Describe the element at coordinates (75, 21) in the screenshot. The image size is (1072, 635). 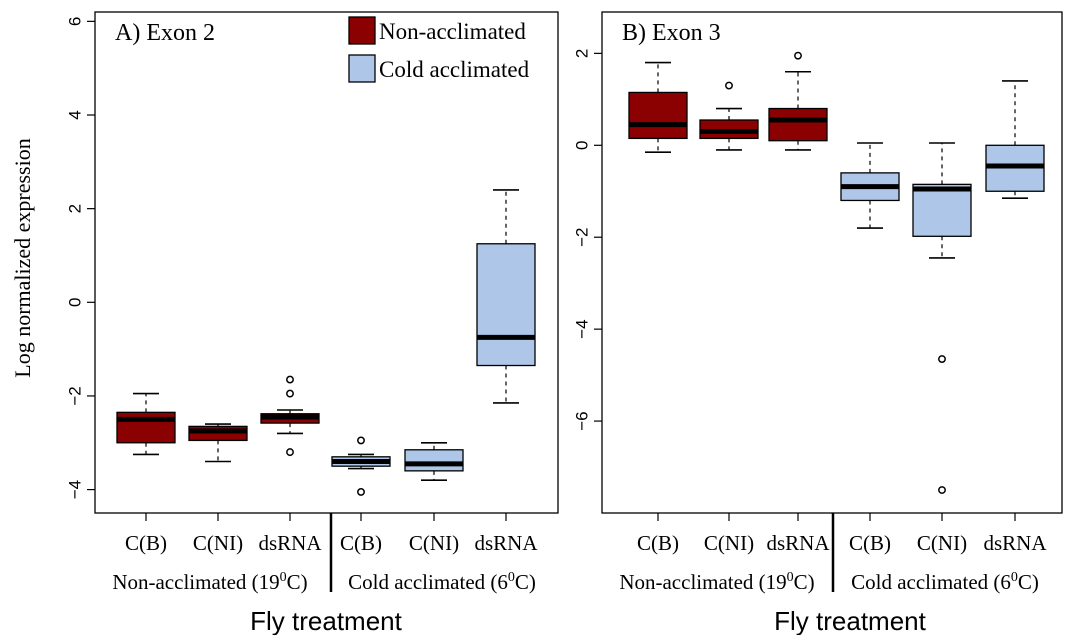
I see `y-tick-label: 6` at that location.